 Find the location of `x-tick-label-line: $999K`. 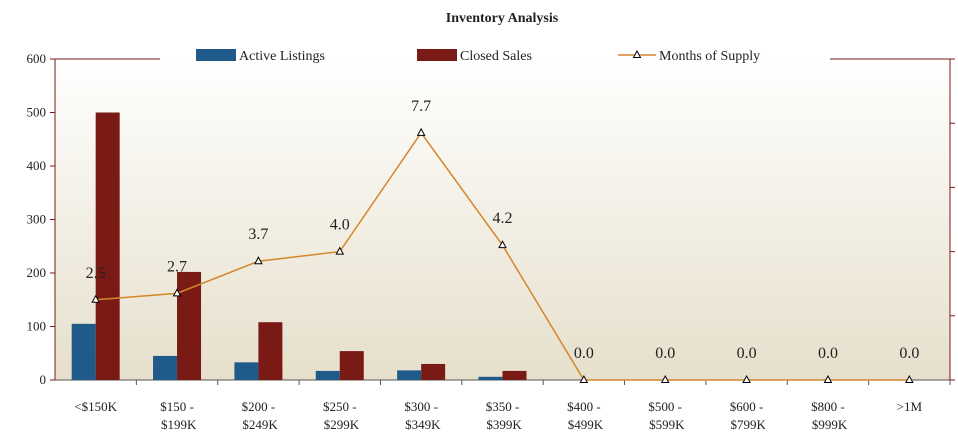

x-tick-label-line: $999K is located at coordinates (828, 424).